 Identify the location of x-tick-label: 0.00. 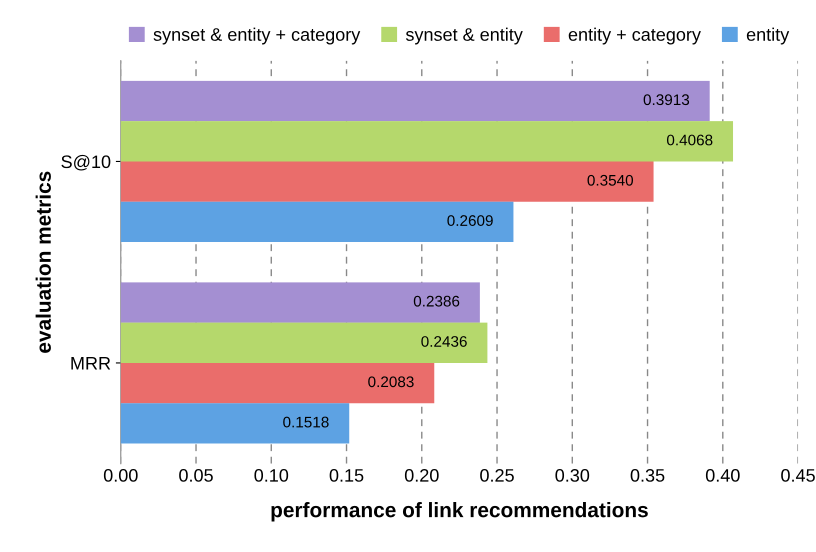
(121, 475).